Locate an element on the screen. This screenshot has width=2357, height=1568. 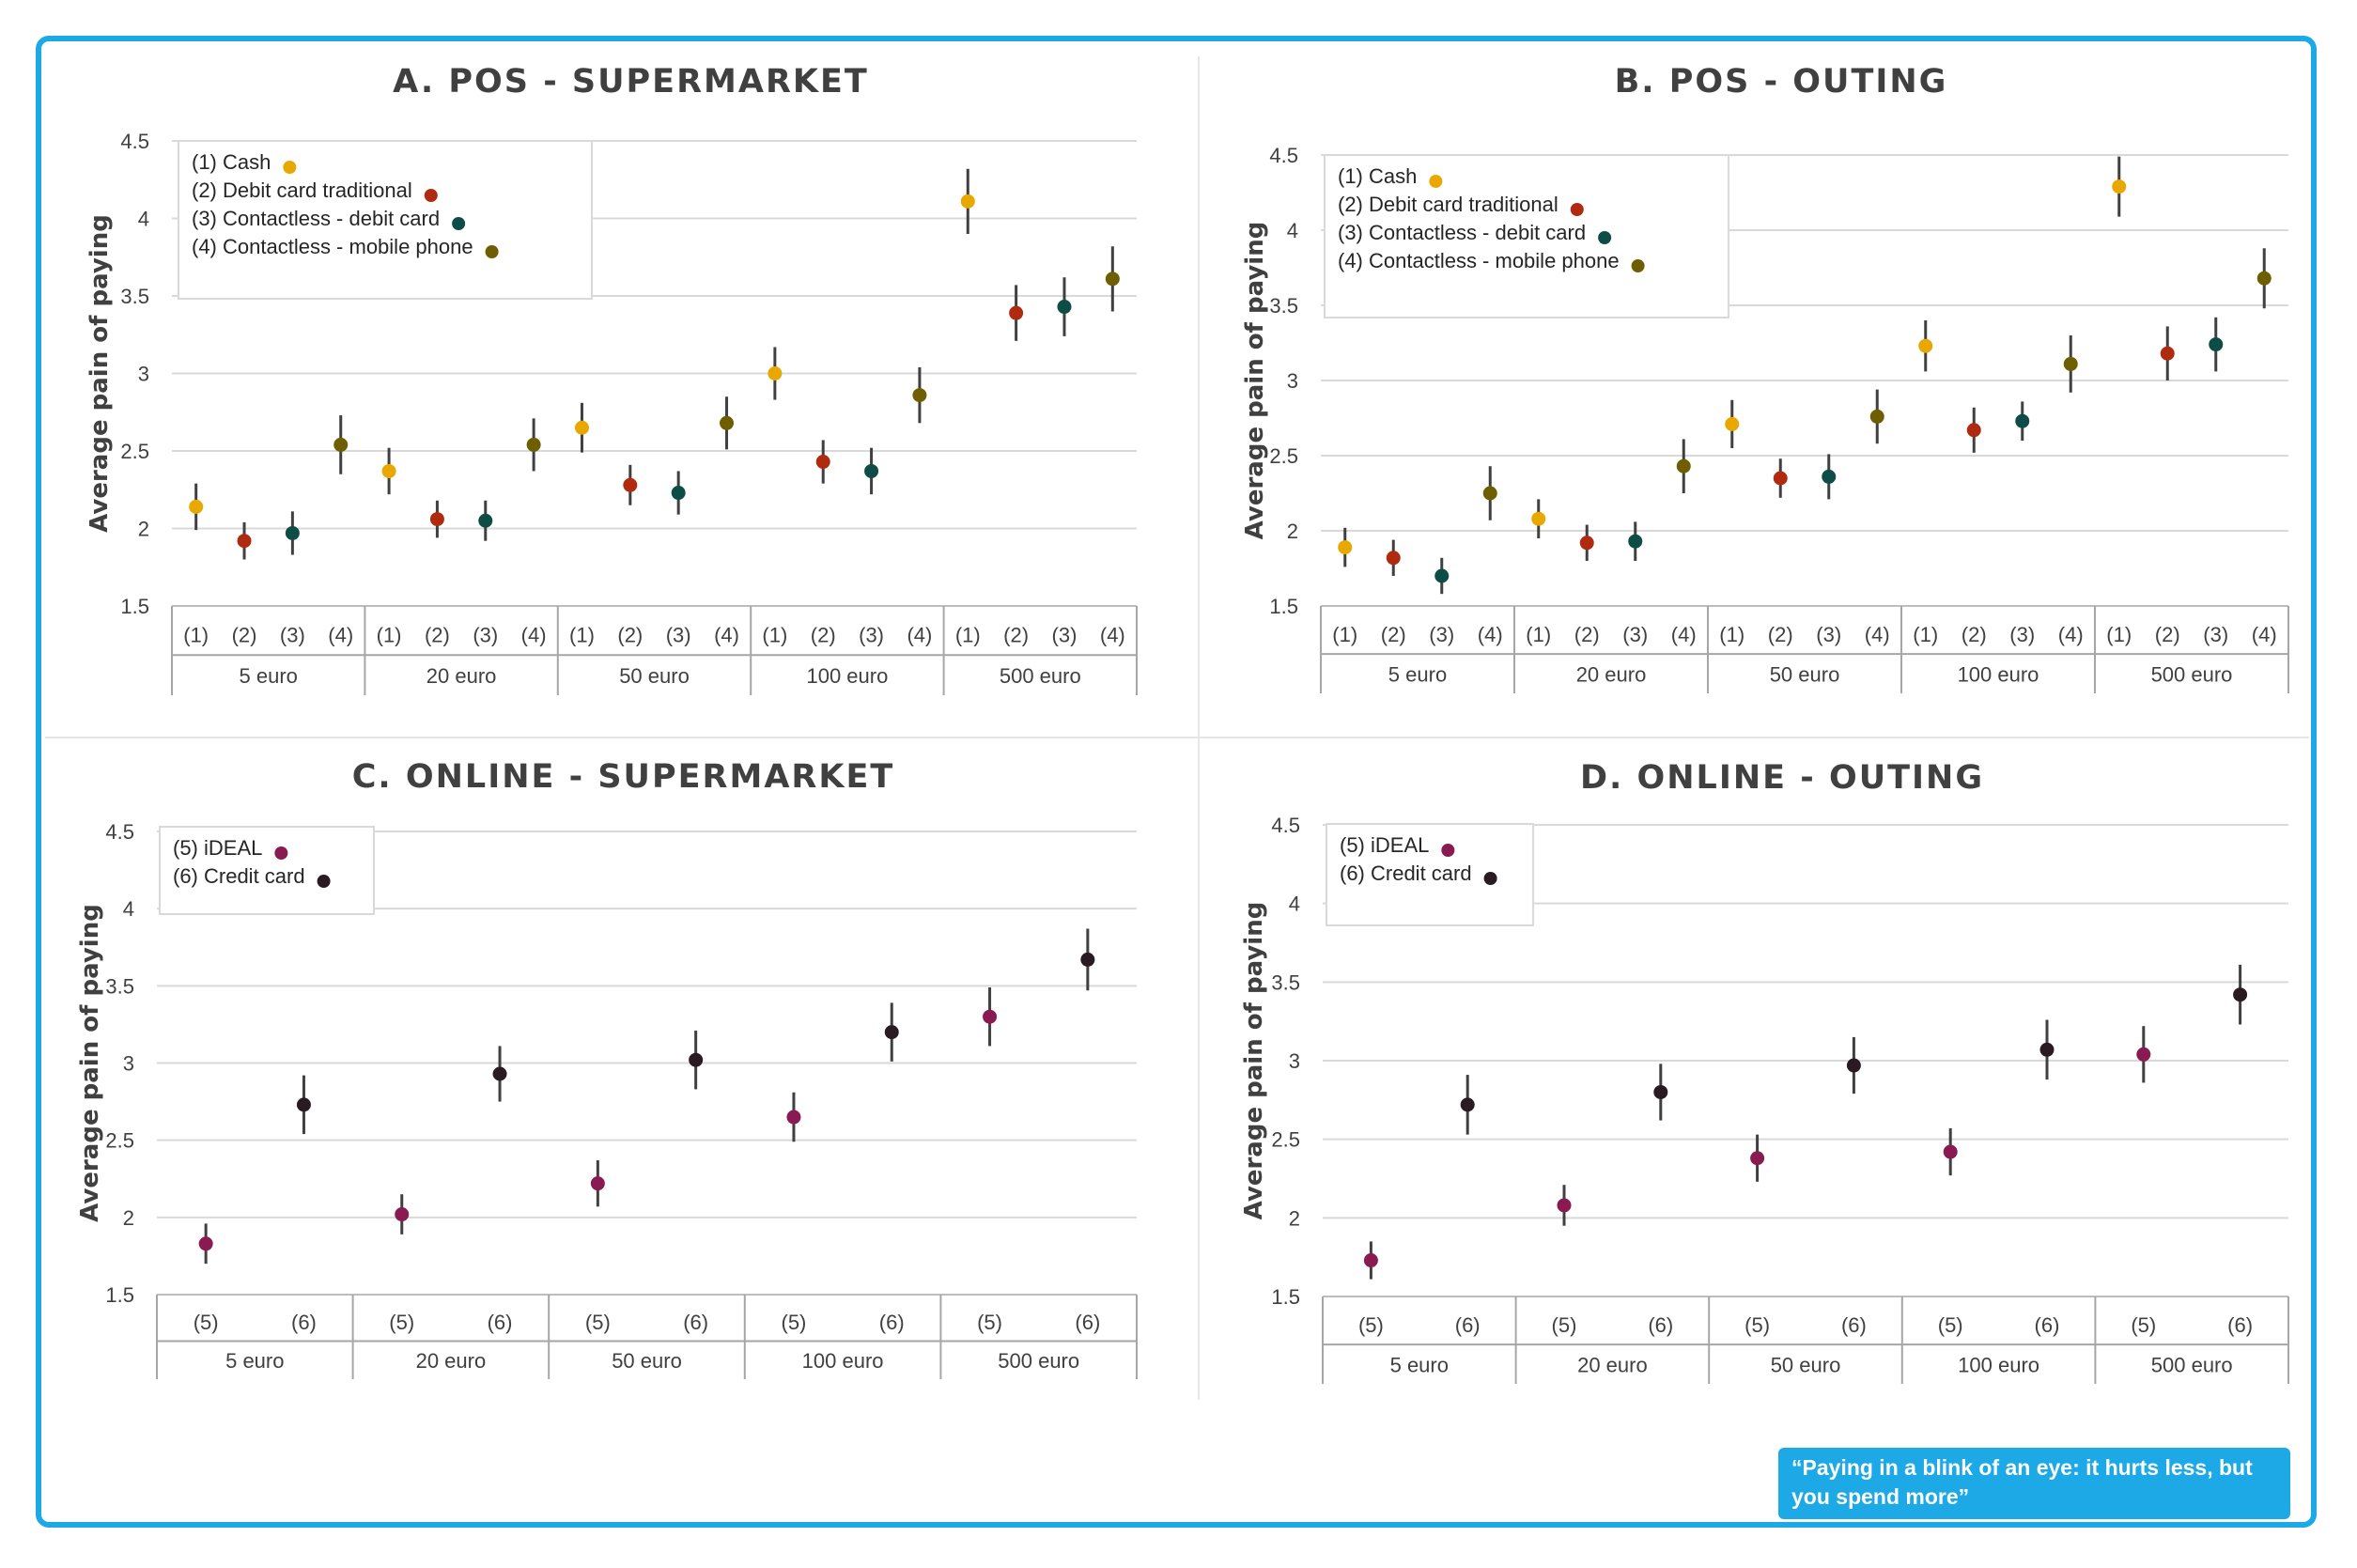
legend-label: (6) Credit card is located at coordinates (1406, 873).